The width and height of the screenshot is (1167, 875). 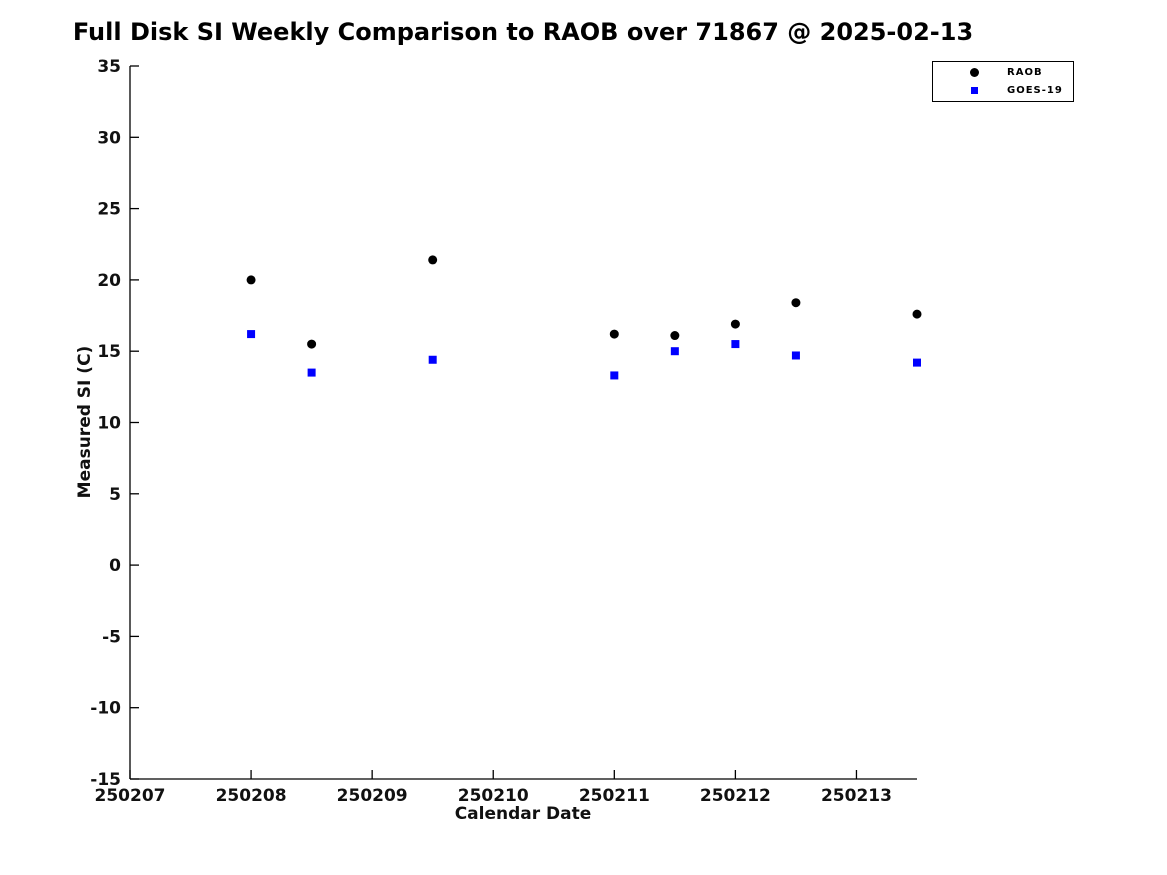 What do you see at coordinates (85, 422) in the screenshot?
I see `y-axis-label: Measured SI (C)` at bounding box center [85, 422].